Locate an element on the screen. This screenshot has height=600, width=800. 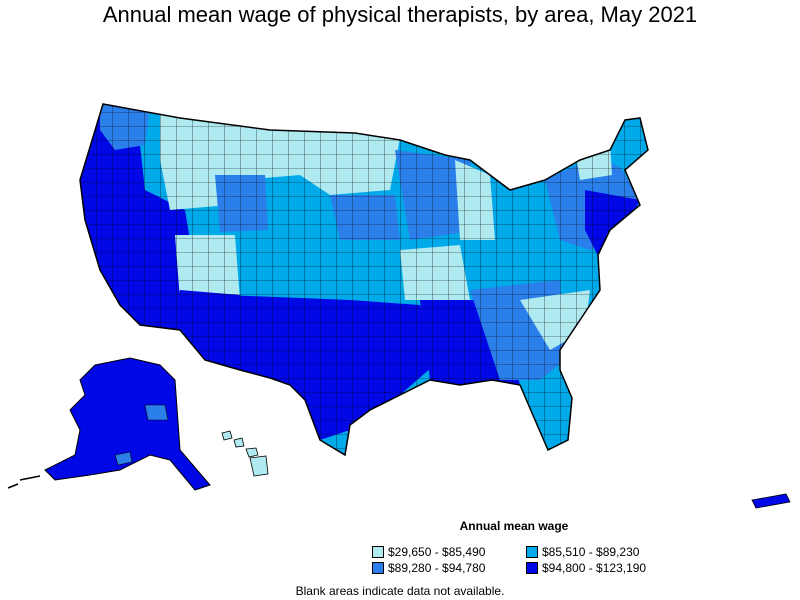
legend-title: Annual mean wage is located at coordinates (514, 526).